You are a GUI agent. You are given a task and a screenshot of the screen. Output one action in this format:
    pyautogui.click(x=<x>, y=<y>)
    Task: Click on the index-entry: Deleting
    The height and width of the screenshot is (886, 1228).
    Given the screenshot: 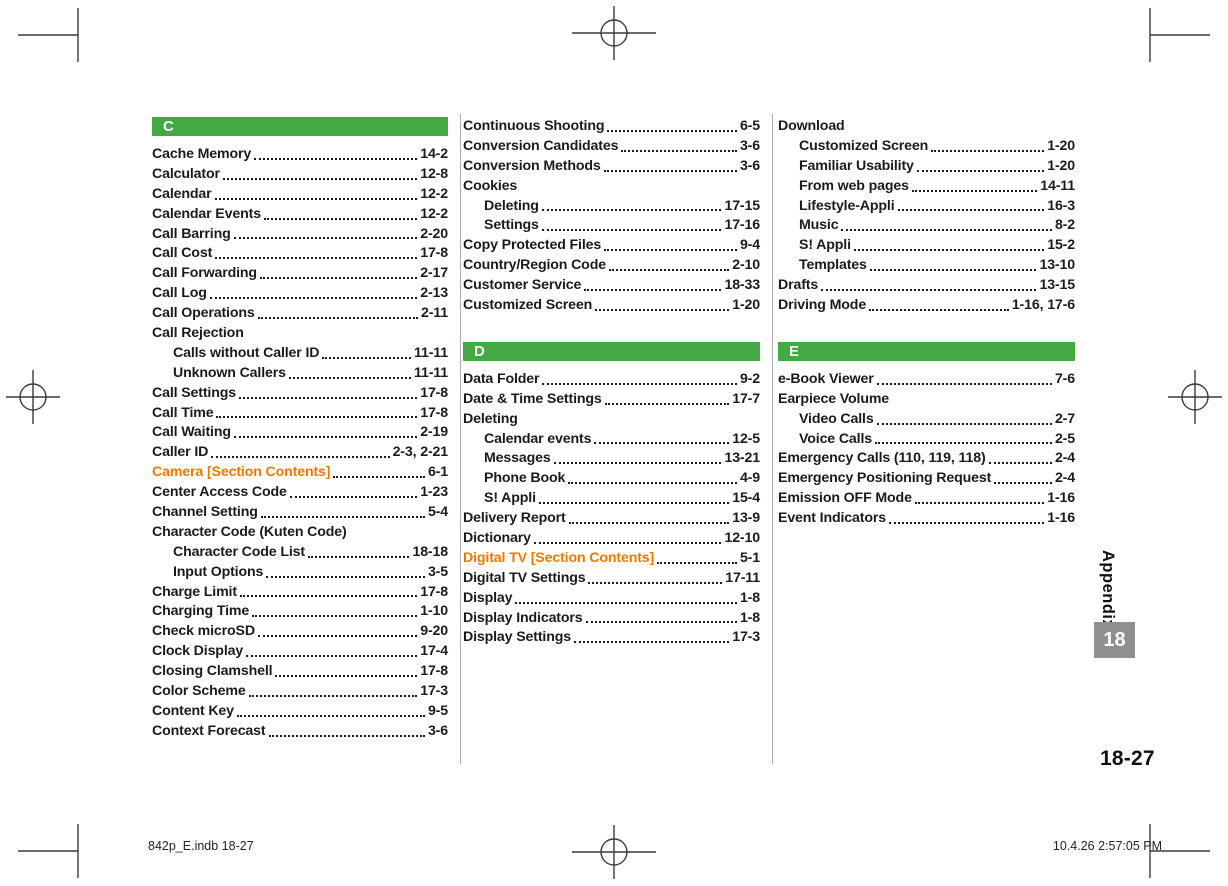 What is the action you would take?
    pyautogui.click(x=611, y=420)
    